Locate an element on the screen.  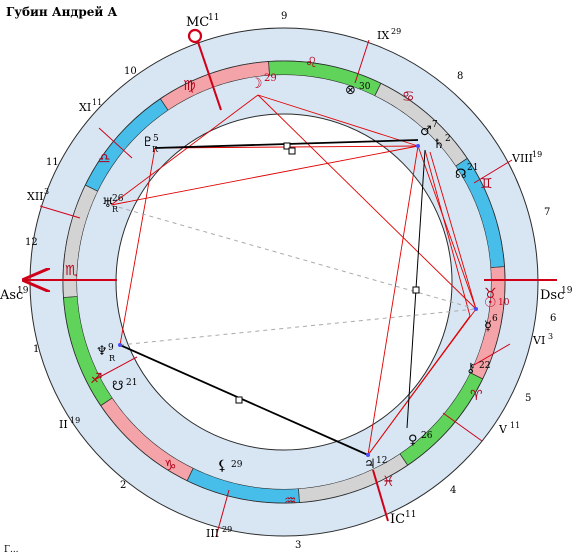
scorpio-icon: ♏ is located at coordinates (71, 271).